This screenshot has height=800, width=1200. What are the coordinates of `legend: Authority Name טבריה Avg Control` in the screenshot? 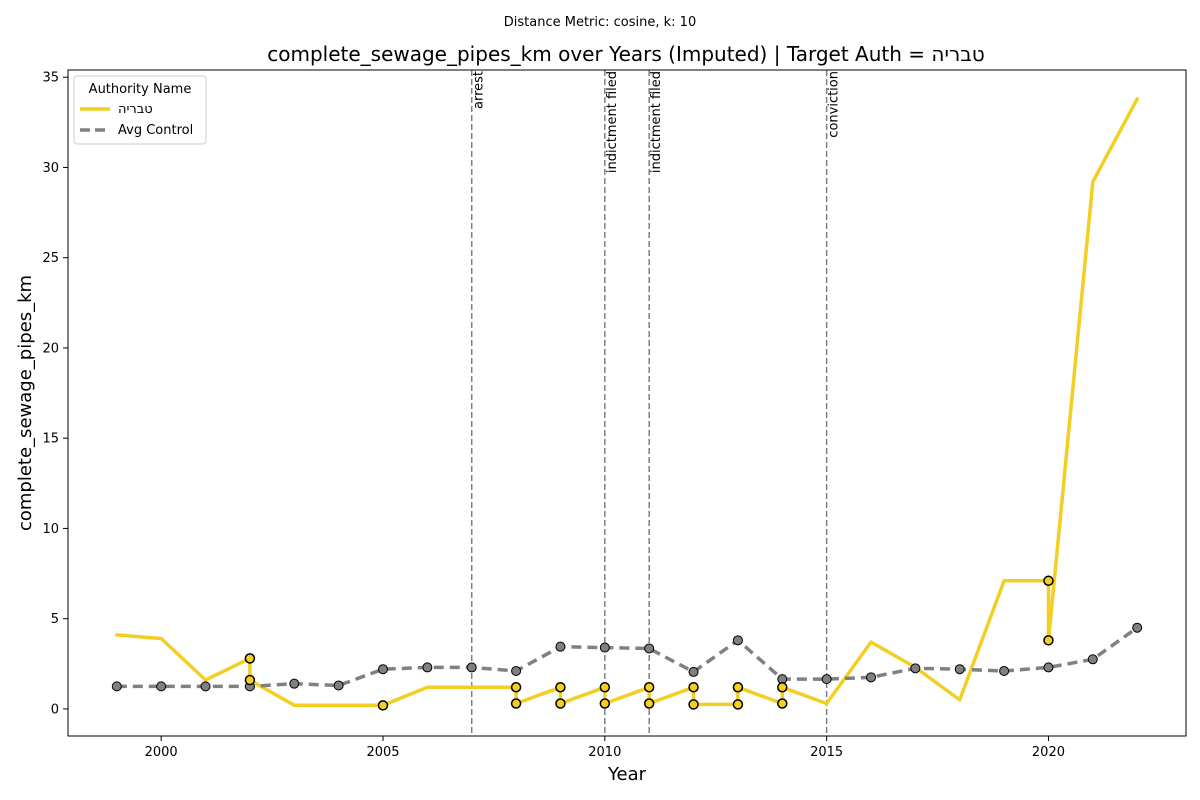 It's located at (140, 110).